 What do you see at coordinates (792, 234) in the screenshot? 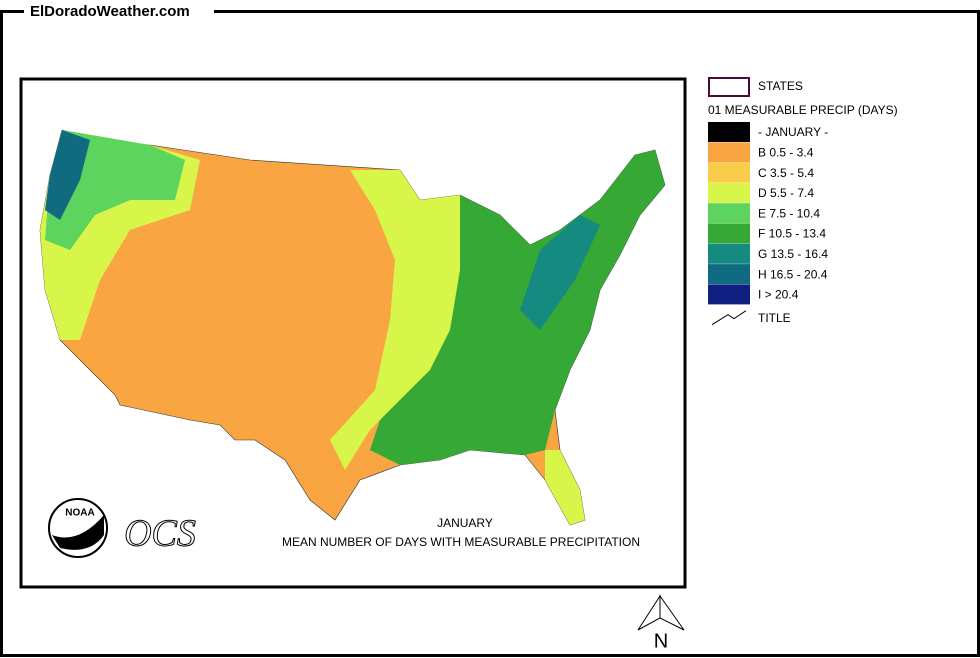
I see `legend-label: F 10.5 - 13.4` at bounding box center [792, 234].